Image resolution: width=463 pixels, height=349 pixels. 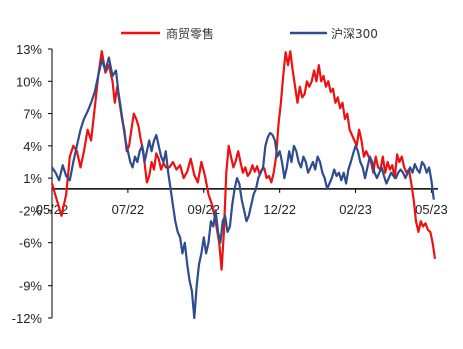 I want to click on x-tick-label: 05/23, so click(x=431, y=209).